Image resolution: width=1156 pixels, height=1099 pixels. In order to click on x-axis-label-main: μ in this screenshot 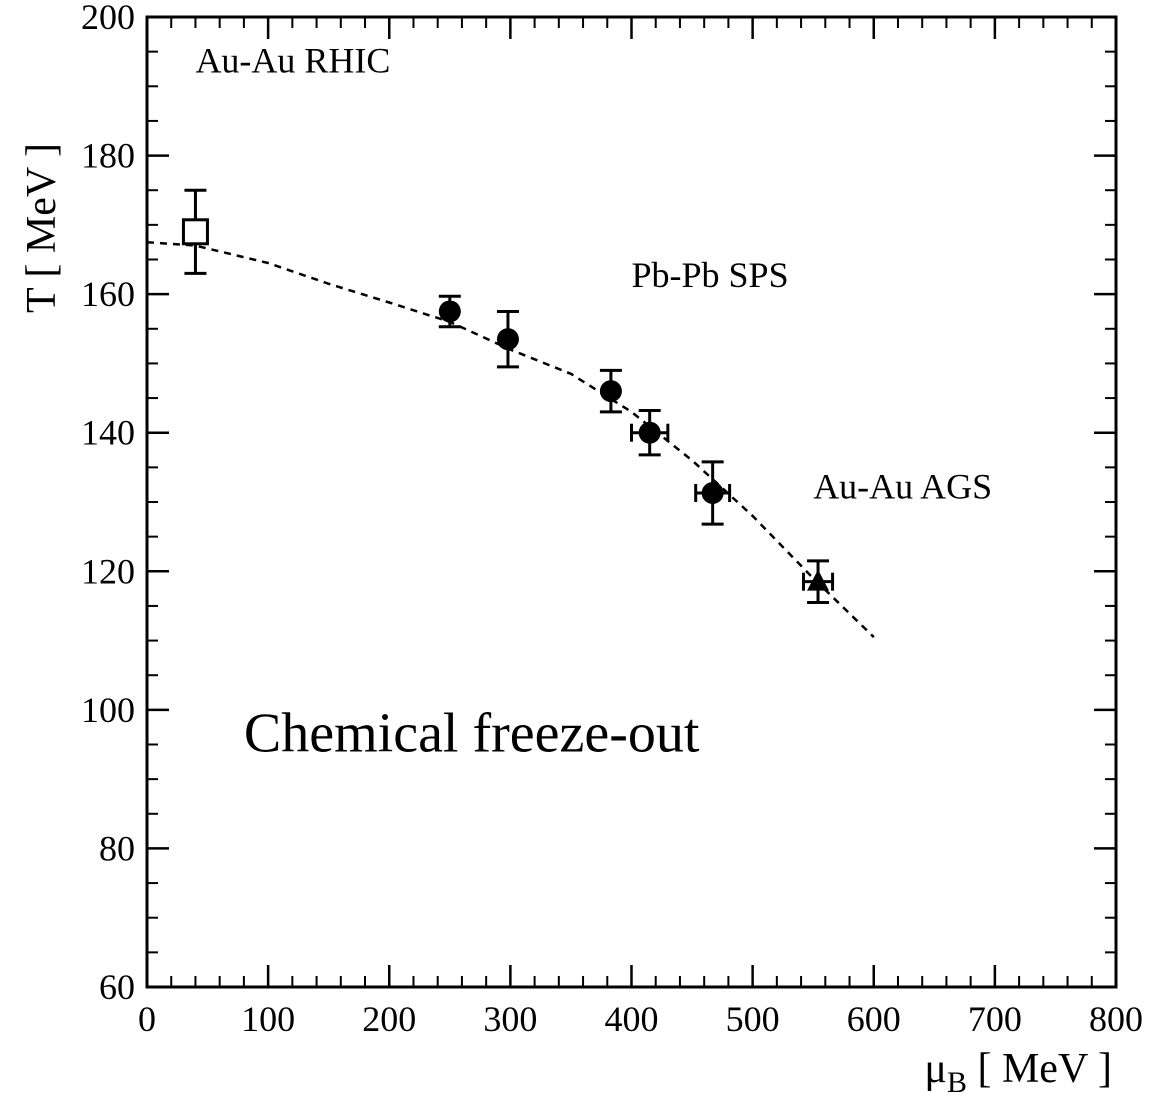, I will do `click(935, 1069)`.